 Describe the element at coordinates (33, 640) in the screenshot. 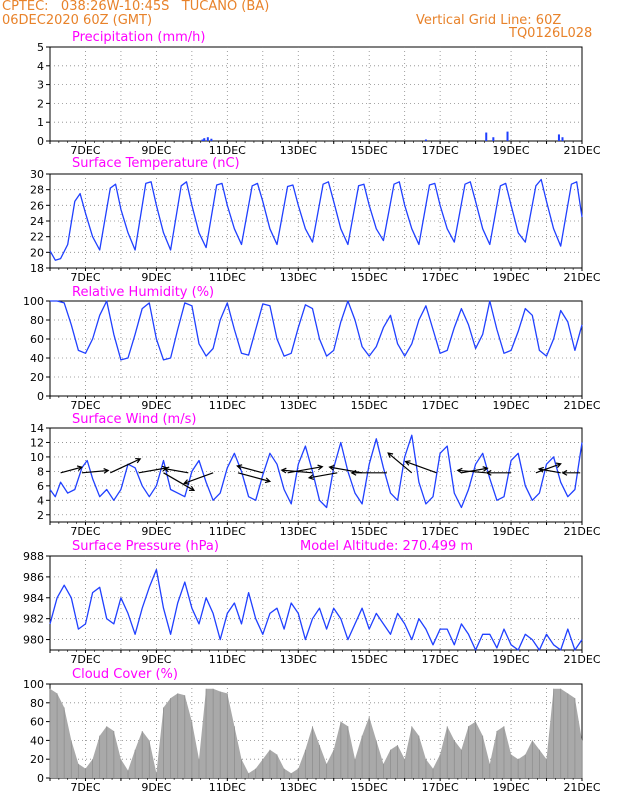

I see `y-tick-label: 980` at that location.